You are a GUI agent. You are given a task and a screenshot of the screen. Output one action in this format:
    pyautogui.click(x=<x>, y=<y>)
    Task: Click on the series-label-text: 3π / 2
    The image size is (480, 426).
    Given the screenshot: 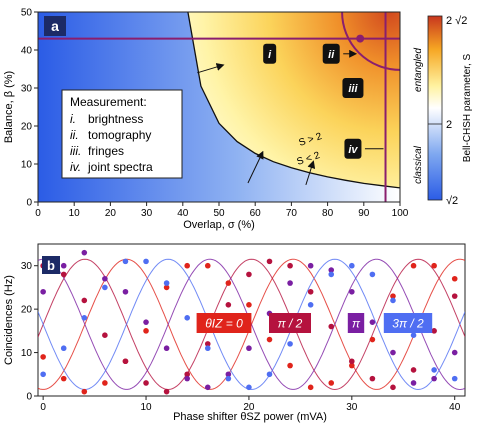 What is the action you would take?
    pyautogui.click(x=408, y=324)
    